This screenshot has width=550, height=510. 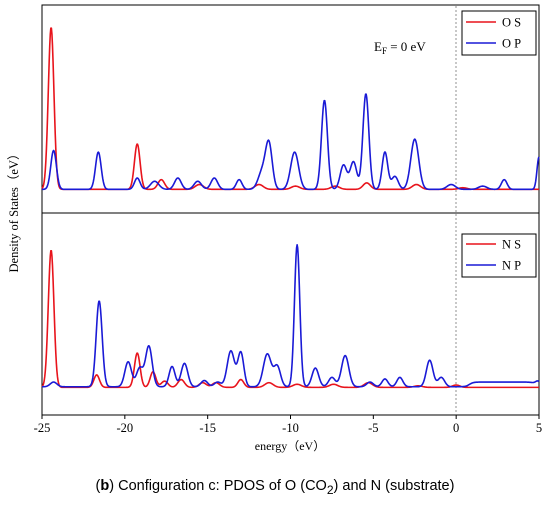 What do you see at coordinates (539, 428) in the screenshot?
I see `x-tick-label: 5` at bounding box center [539, 428].